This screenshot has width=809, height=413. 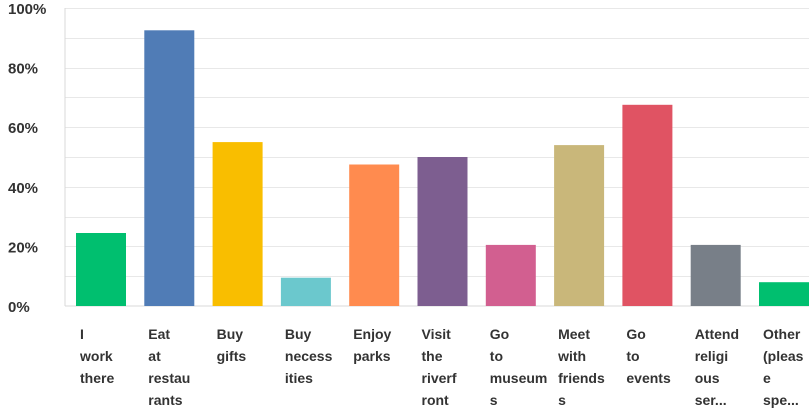 What do you see at coordinates (159, 334) in the screenshot?
I see `x-tick-label-line: Eat` at bounding box center [159, 334].